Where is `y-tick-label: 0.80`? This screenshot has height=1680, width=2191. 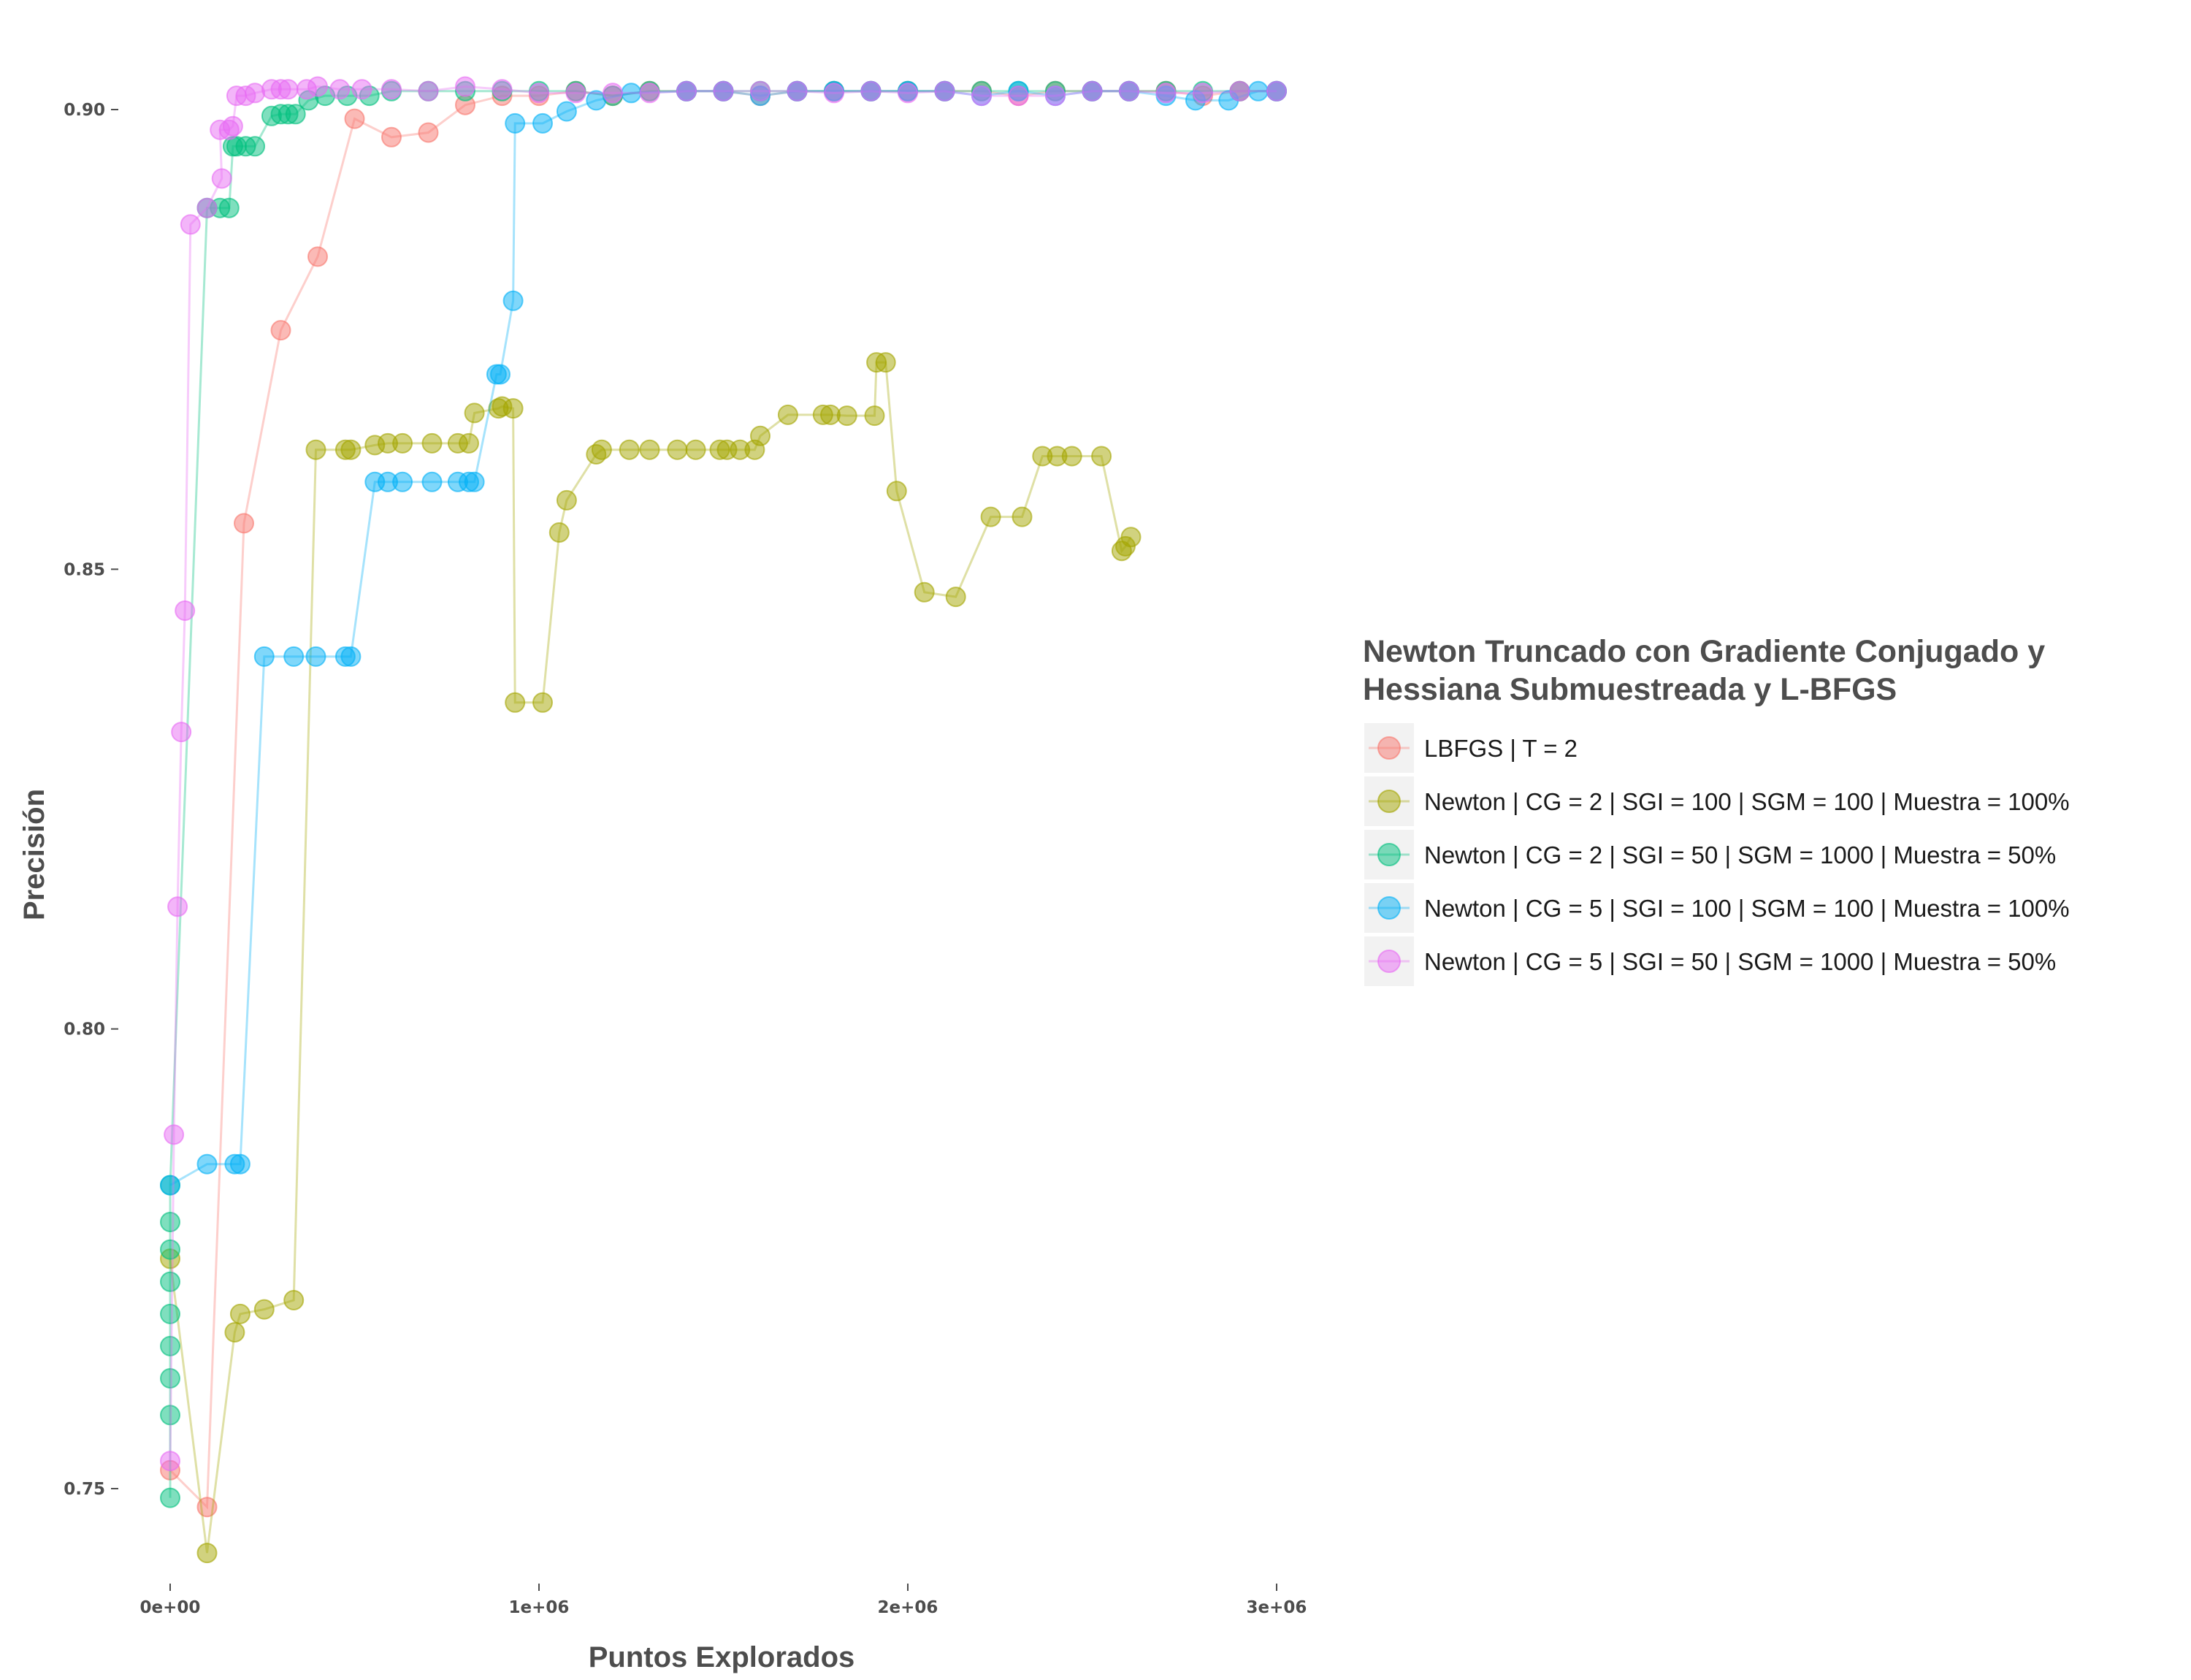
y-tick-label: 0.80 is located at coordinates (84, 1029).